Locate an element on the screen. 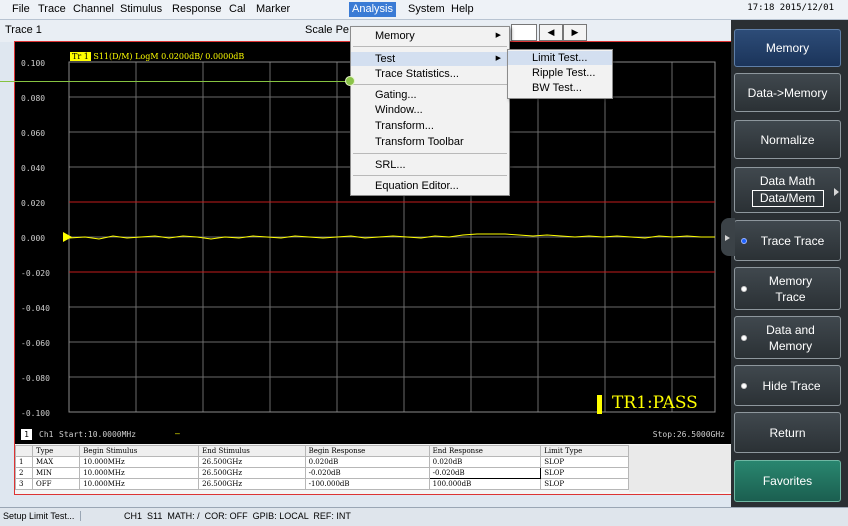 The width and height of the screenshot is (848, 526). s11-trace is located at coordinates (391, 236).